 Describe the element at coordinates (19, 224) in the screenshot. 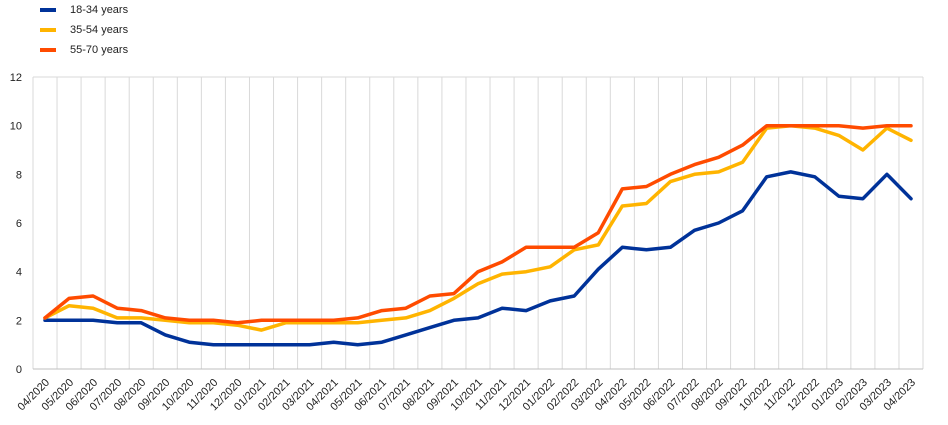

I see `y-tick-label: 6` at that location.